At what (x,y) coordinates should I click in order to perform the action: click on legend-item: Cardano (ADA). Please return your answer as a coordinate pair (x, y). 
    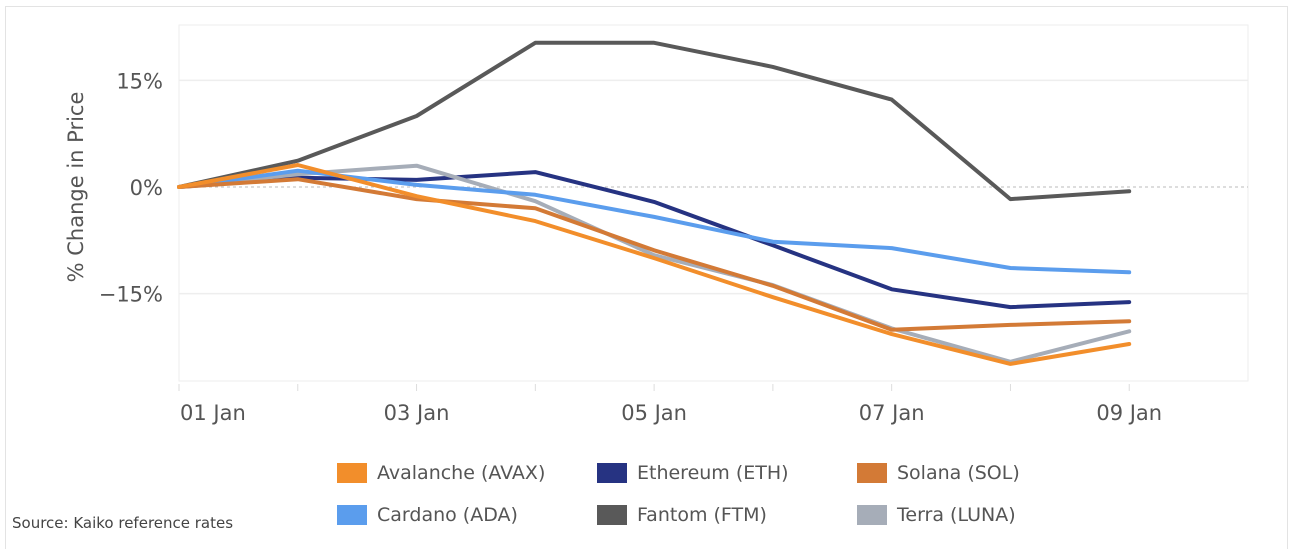
    Looking at the image, I should click on (467, 515).